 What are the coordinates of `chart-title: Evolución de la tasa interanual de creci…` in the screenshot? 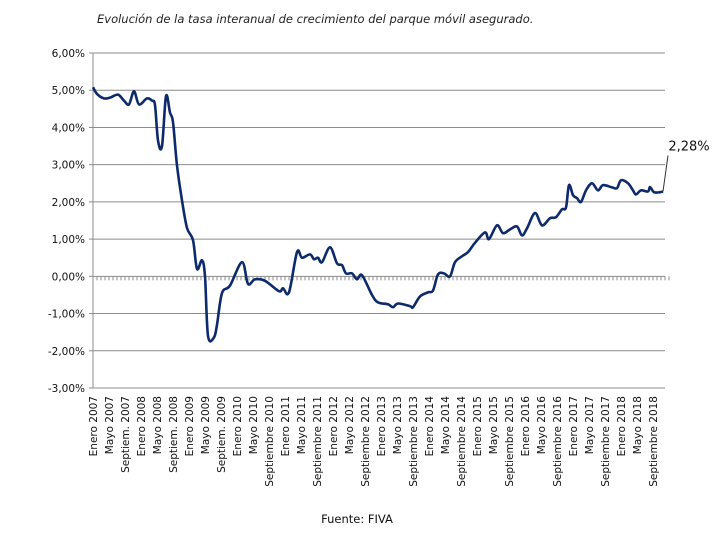 It's located at (315, 19).